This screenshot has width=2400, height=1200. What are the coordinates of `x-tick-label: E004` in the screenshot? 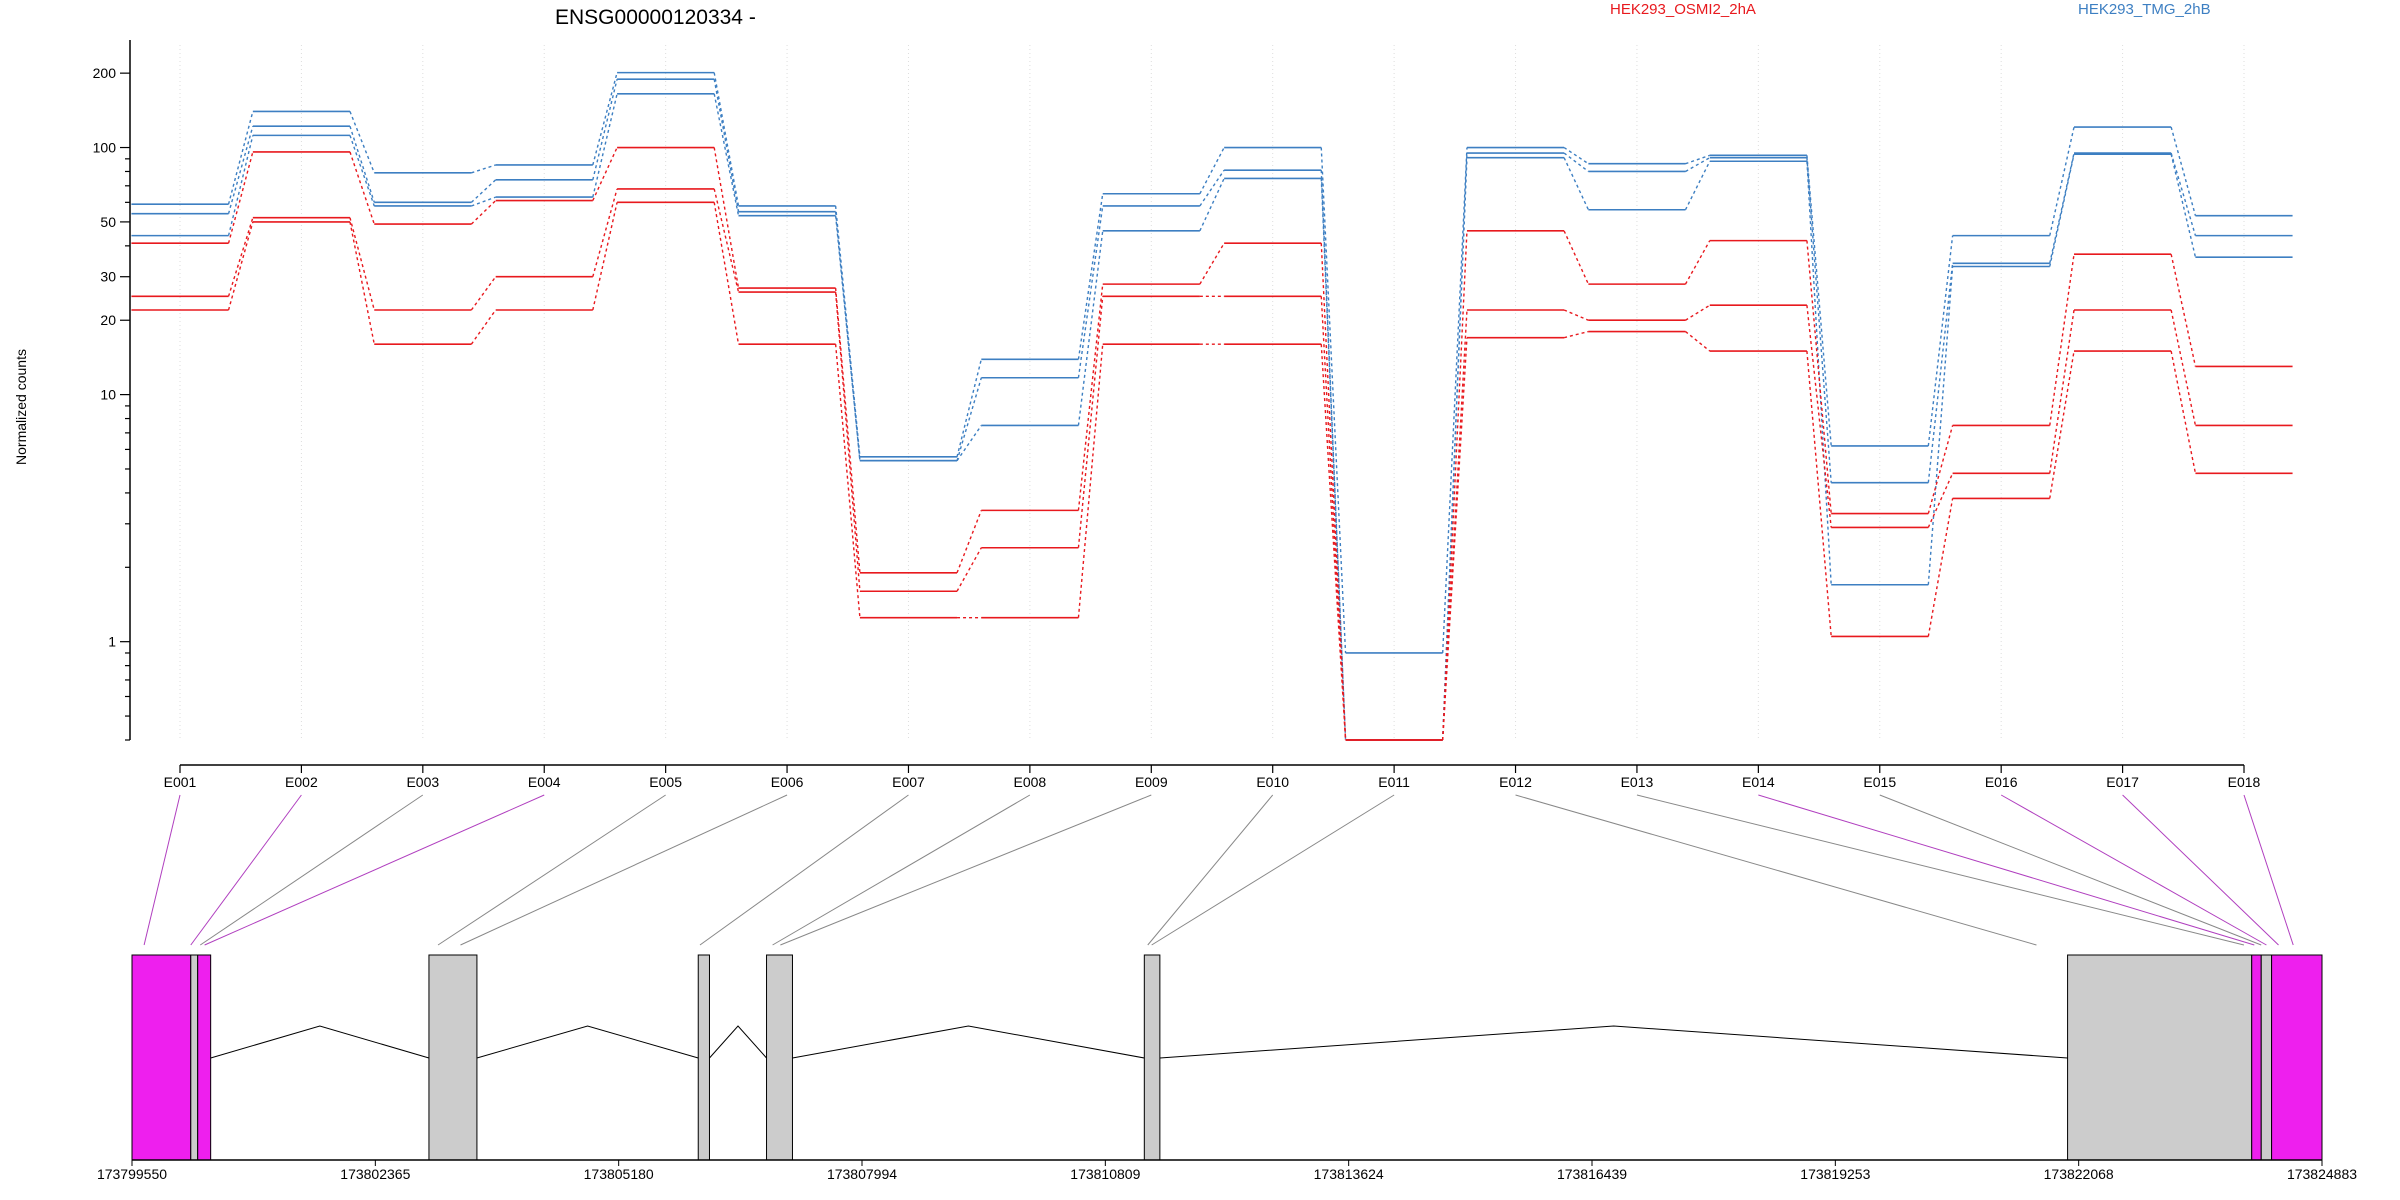 It's located at (544, 782).